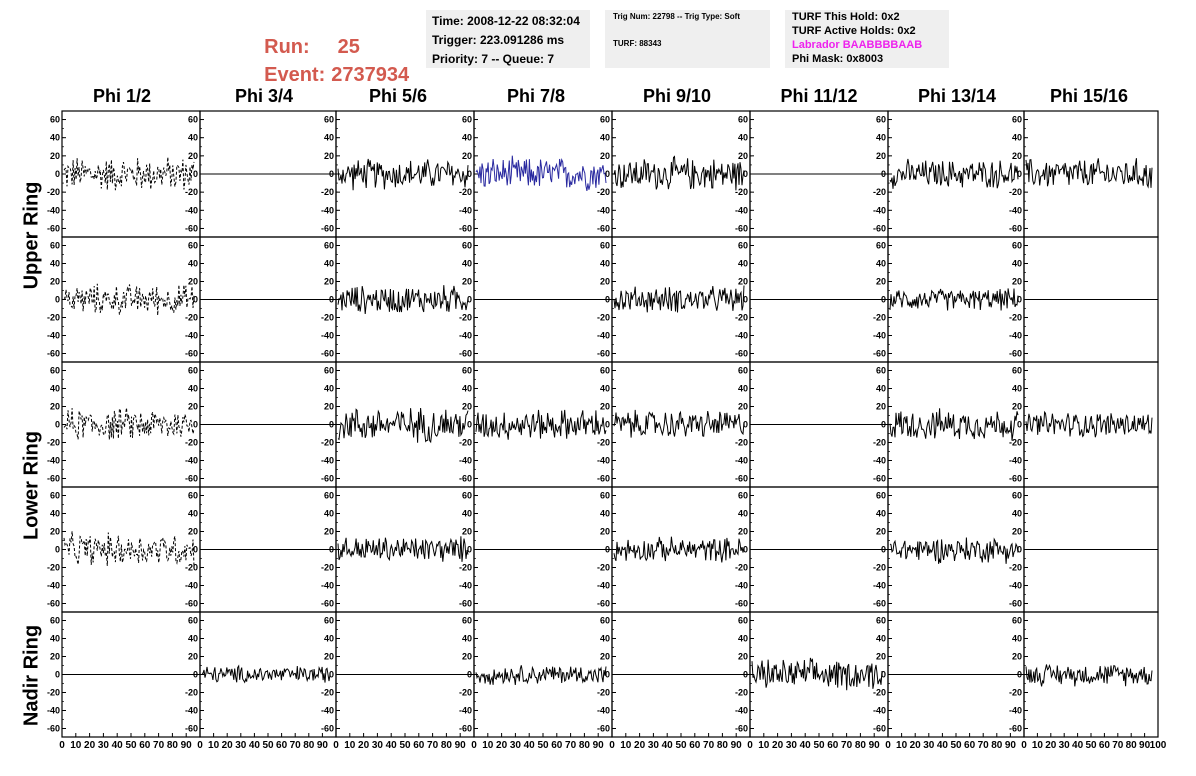  I want to click on panel-frame, so click(131, 174).